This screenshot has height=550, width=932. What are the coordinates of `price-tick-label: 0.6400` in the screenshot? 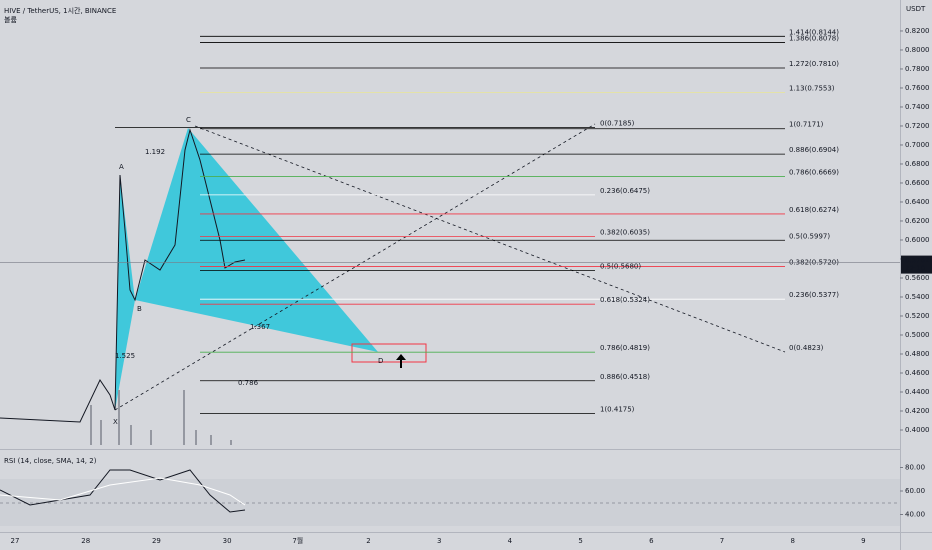 It's located at (917, 202).